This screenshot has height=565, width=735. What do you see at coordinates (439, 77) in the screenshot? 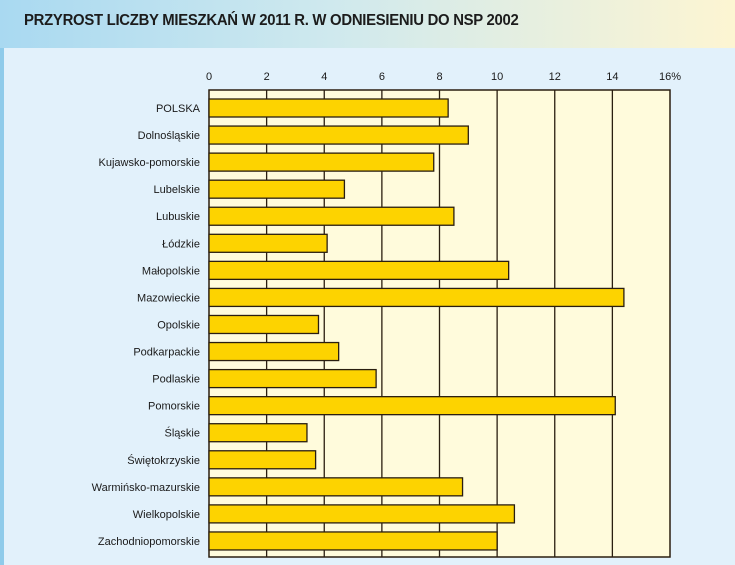
I see `x-tick-label: 8` at bounding box center [439, 77].